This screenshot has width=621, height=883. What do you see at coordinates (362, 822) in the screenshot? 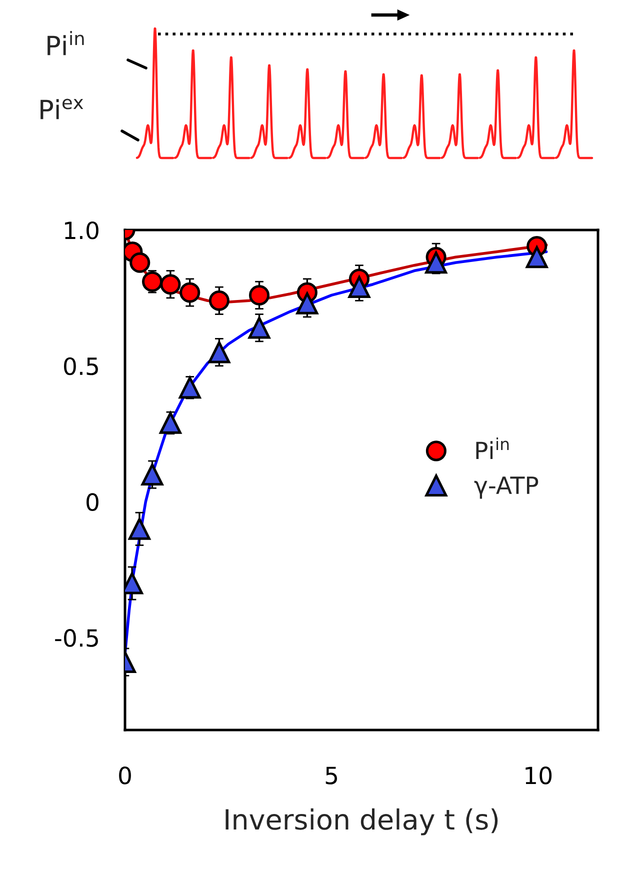
I see `x-axis-title: Inversion delay t (s)` at bounding box center [362, 822].